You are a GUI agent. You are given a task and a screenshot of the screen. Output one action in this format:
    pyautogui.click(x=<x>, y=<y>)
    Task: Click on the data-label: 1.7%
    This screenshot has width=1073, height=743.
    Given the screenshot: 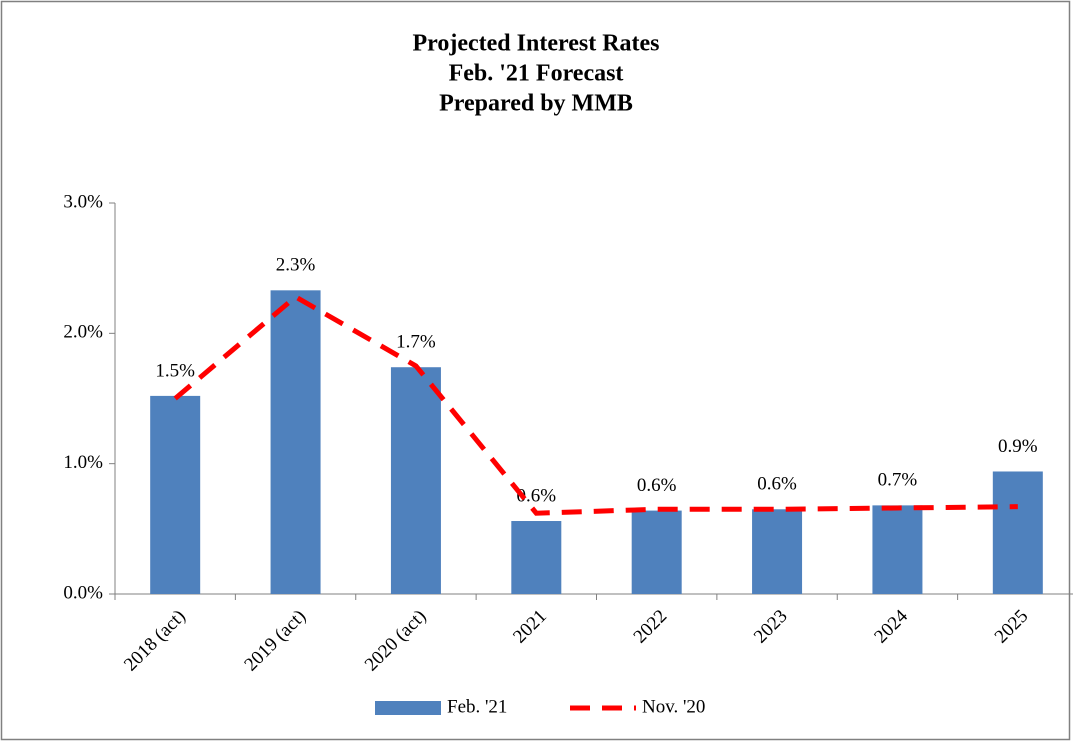 What is the action you would take?
    pyautogui.click(x=416, y=342)
    